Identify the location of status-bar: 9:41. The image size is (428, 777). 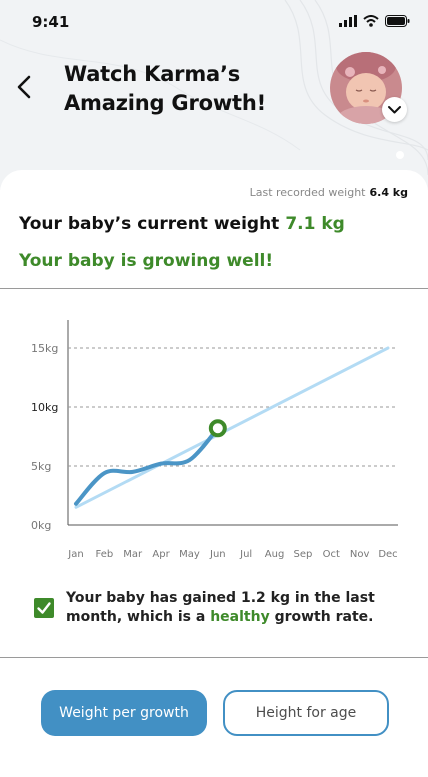
(214, 22).